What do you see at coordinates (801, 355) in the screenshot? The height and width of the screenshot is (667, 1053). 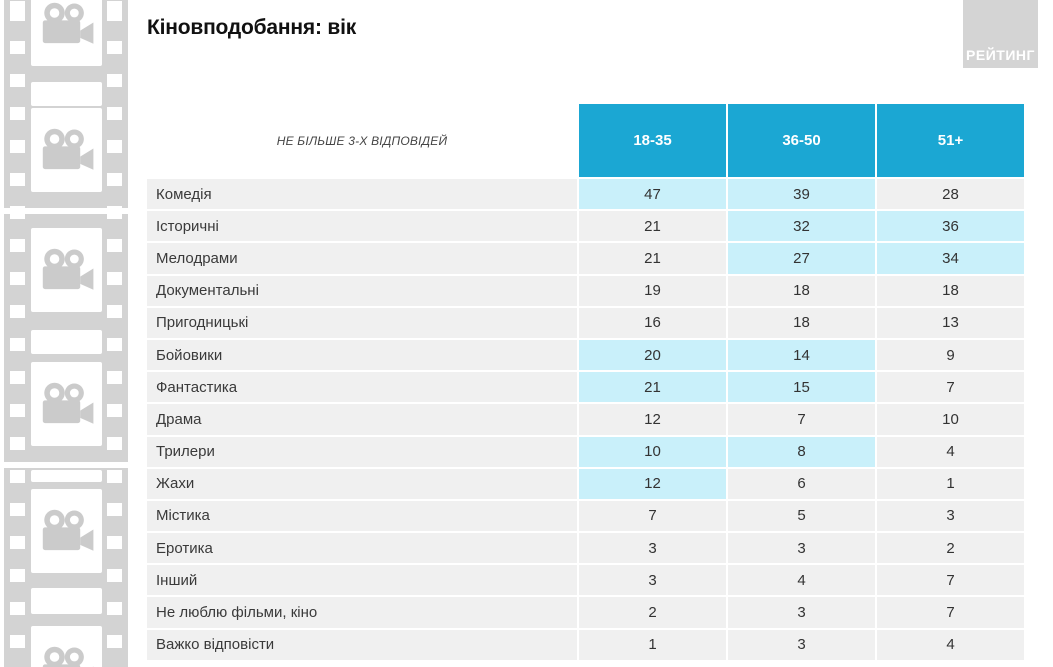 I see `value-cell: 14` at bounding box center [801, 355].